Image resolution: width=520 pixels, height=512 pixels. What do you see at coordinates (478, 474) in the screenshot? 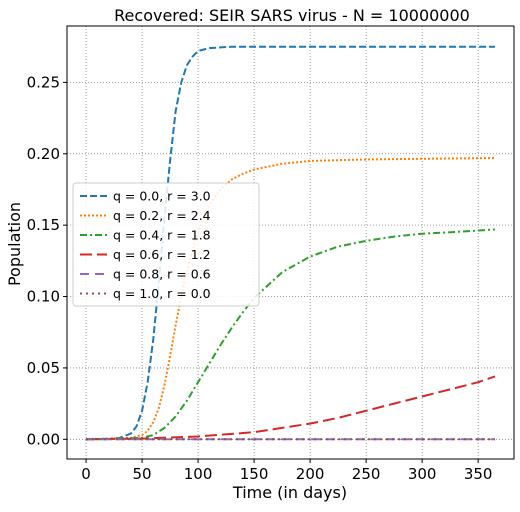
I see `x-tick-label: 350` at bounding box center [478, 474].